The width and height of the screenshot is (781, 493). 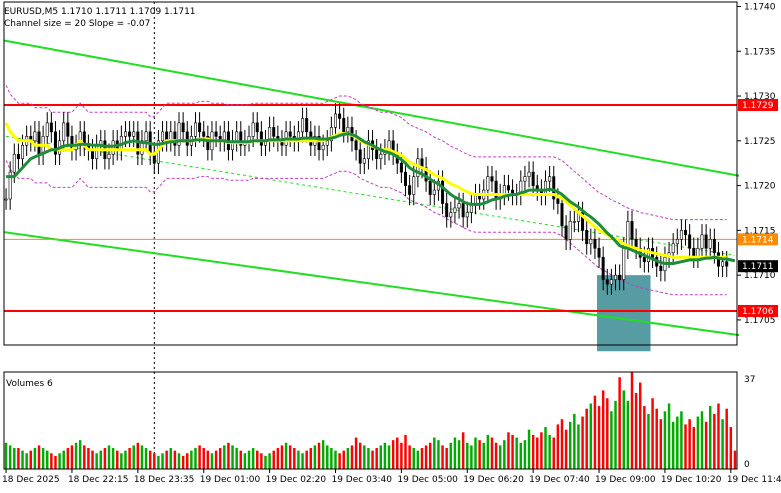 I want to click on level-label-box-1.1714, so click(x=758, y=239).